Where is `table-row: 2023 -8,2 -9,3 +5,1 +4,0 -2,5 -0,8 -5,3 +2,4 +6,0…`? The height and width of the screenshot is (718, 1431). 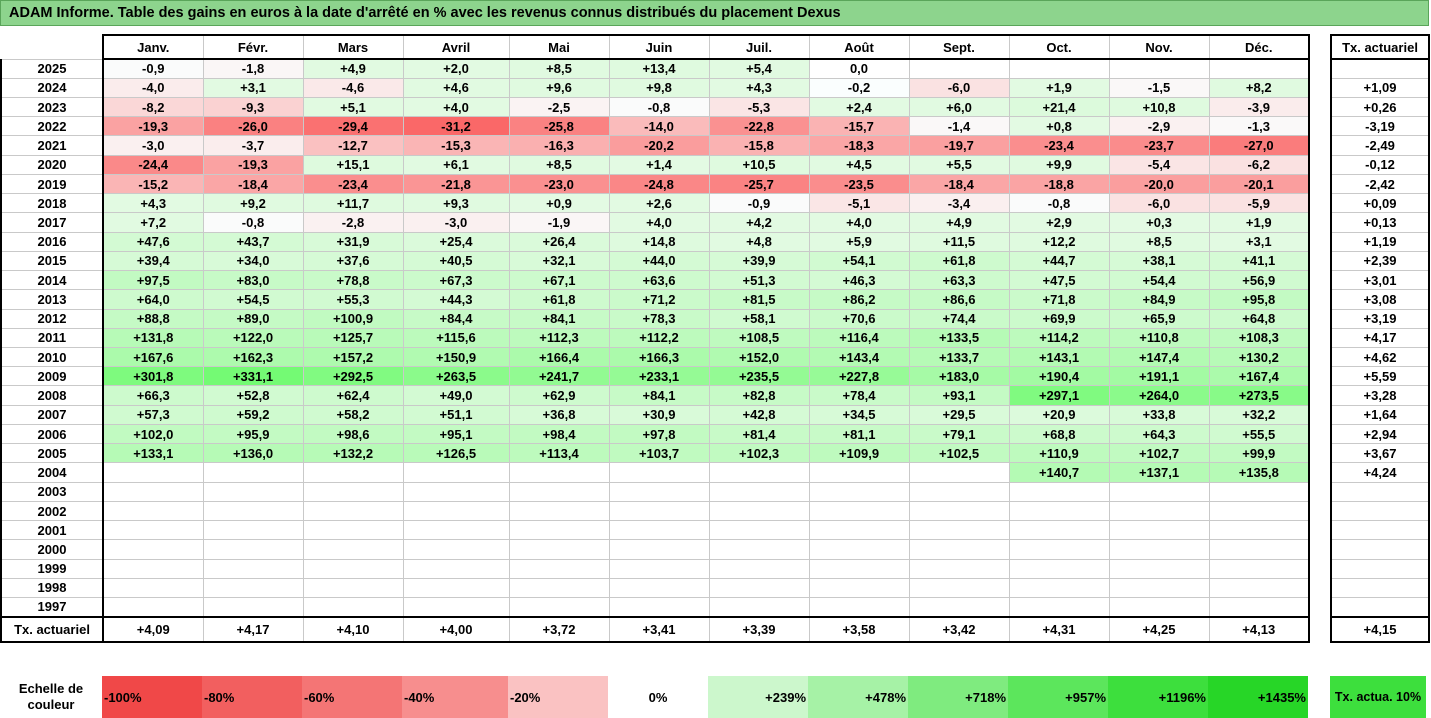 table-row: 2023 -8,2 -9,3 +5,1 +4,0 -2,5 -0,8 -5,3 +2,4 +6,0… is located at coordinates (715, 107).